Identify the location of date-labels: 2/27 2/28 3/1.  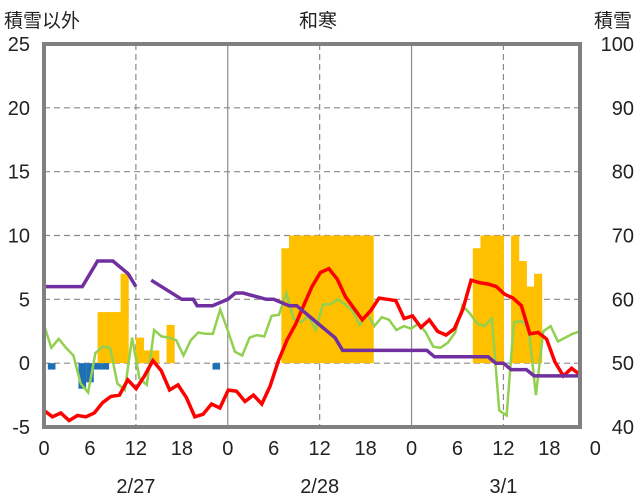
(316, 487).